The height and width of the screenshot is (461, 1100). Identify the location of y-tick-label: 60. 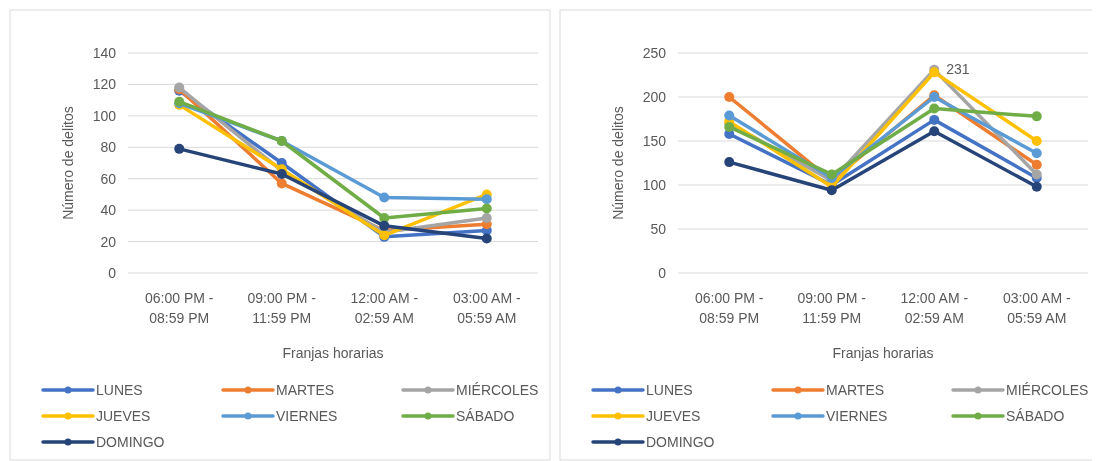
(108, 178).